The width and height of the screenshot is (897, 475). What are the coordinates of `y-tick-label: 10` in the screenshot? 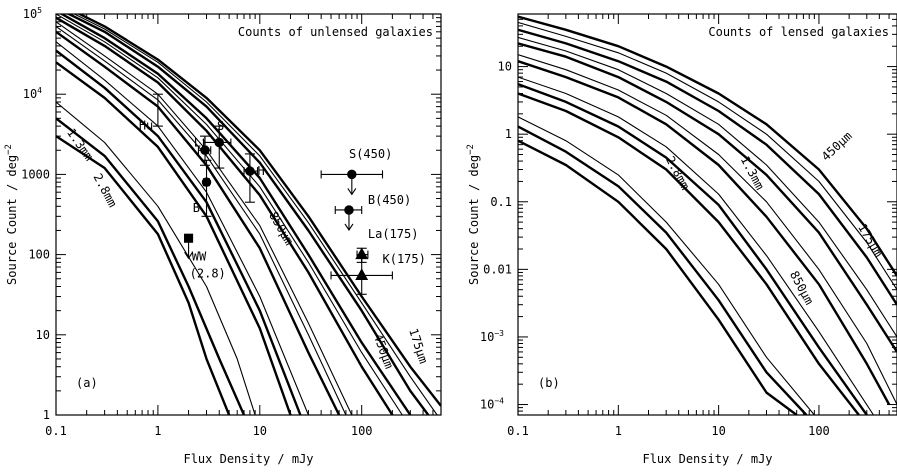 It's located at (505, 67).